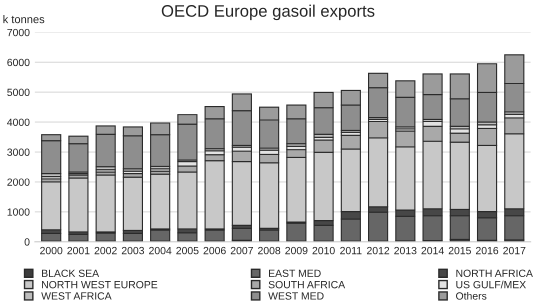 The width and height of the screenshot is (536, 308). What do you see at coordinates (459, 250) in the screenshot?
I see `x-tick-label: 2015` at bounding box center [459, 250].